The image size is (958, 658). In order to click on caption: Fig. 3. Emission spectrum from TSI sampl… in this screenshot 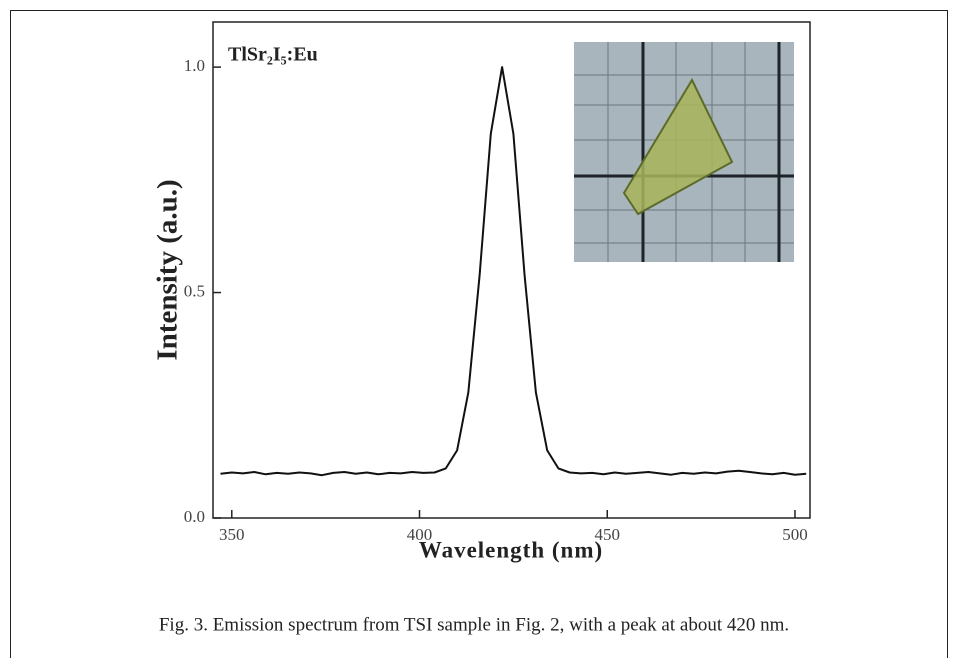, I will do `click(474, 624)`.